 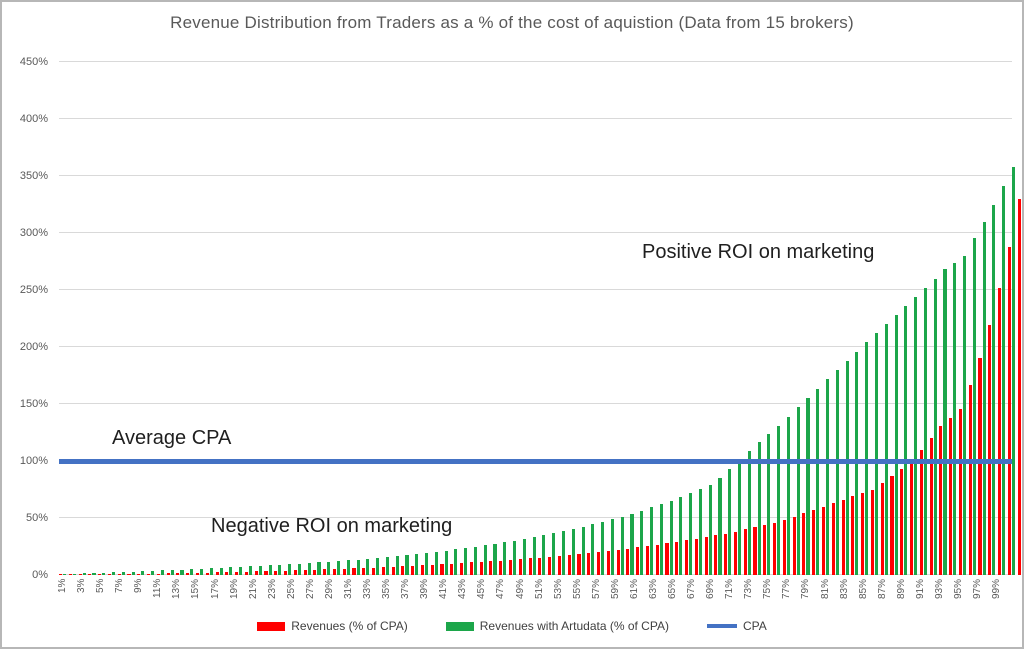 I want to click on x-cell-93: 93%, so click(x=939, y=599).